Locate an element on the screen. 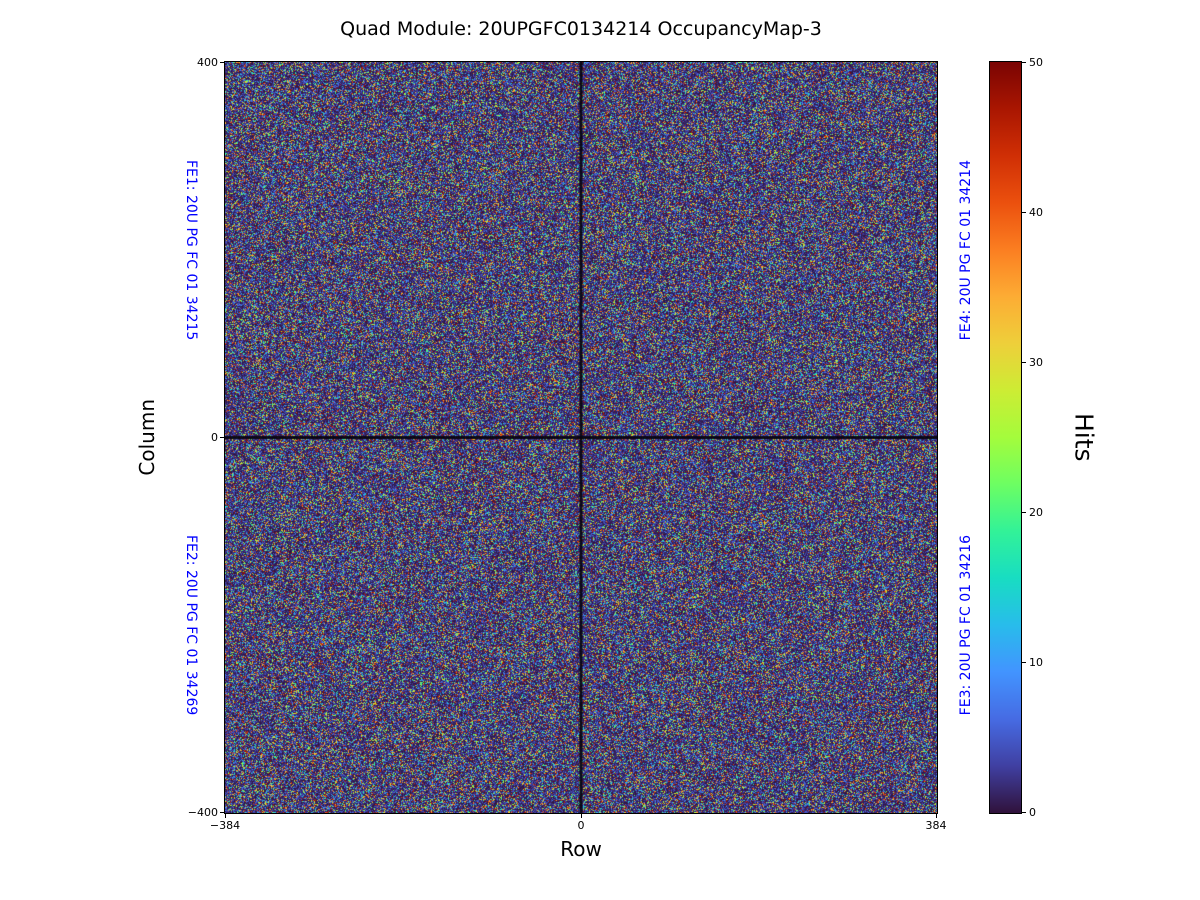 The width and height of the screenshot is (1200, 900). fe4-label: FE4: 20U PG FC 01 34214 is located at coordinates (966, 250).